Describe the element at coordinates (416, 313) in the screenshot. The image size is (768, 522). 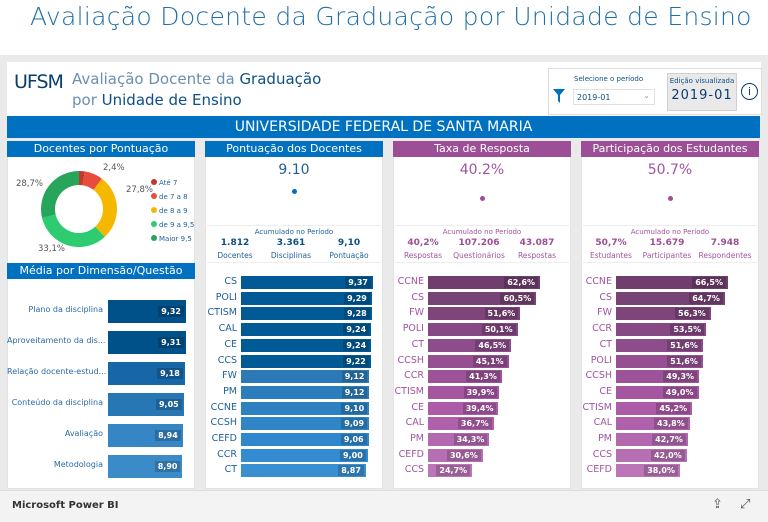
I see `bar-category-label: FW` at that location.